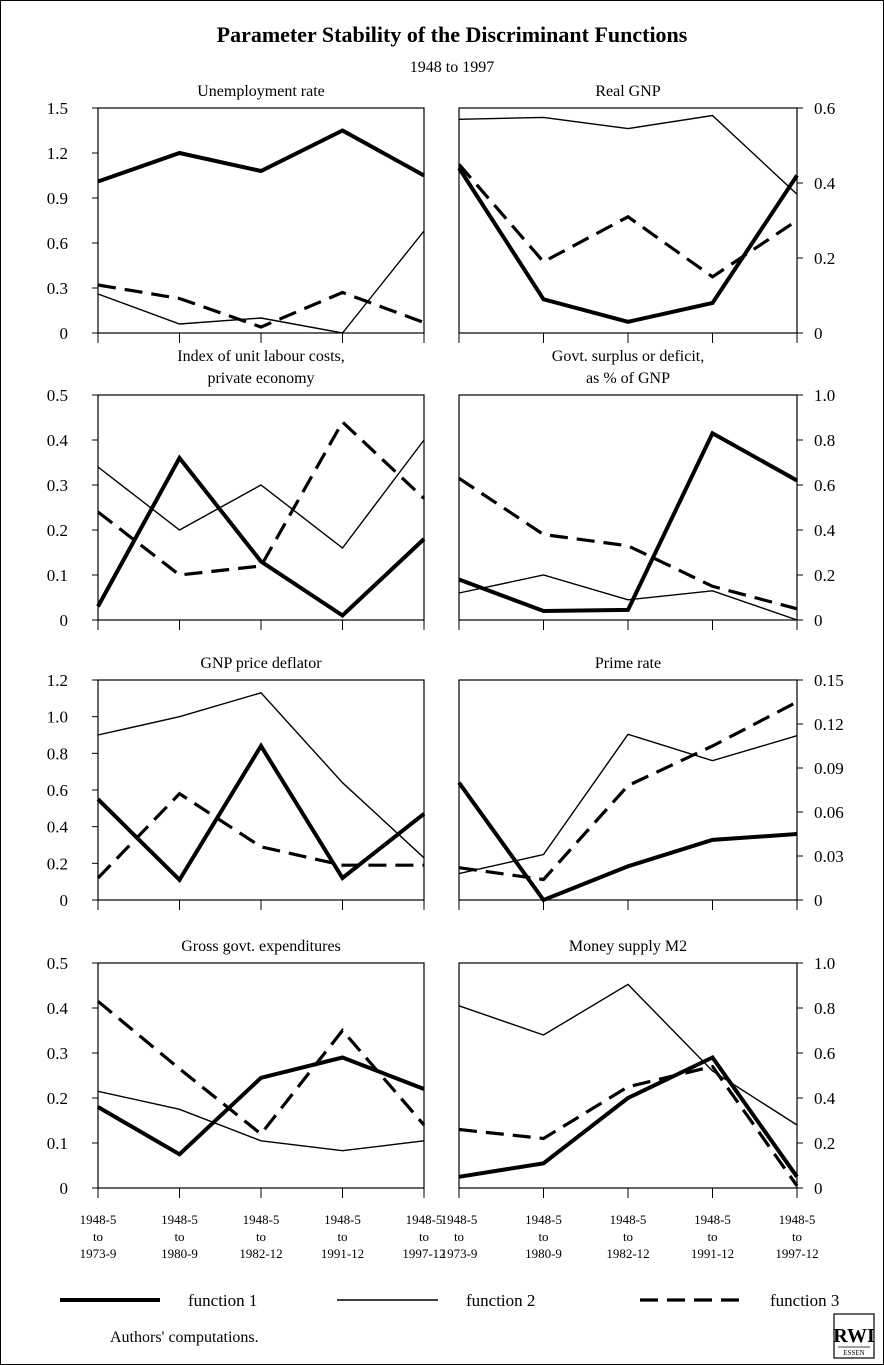  What do you see at coordinates (423, 1253) in the screenshot?
I see `x-category-label: 1997-12` at bounding box center [423, 1253].